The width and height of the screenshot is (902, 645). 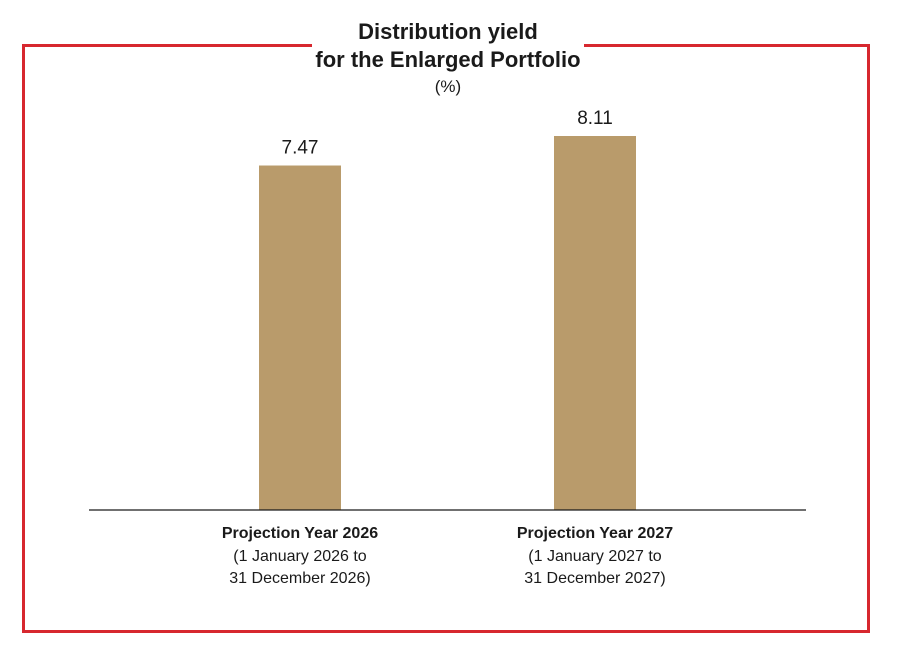 What do you see at coordinates (594, 578) in the screenshot?
I see `category-subtitle-2-line-2: 31 December 2027)` at bounding box center [594, 578].